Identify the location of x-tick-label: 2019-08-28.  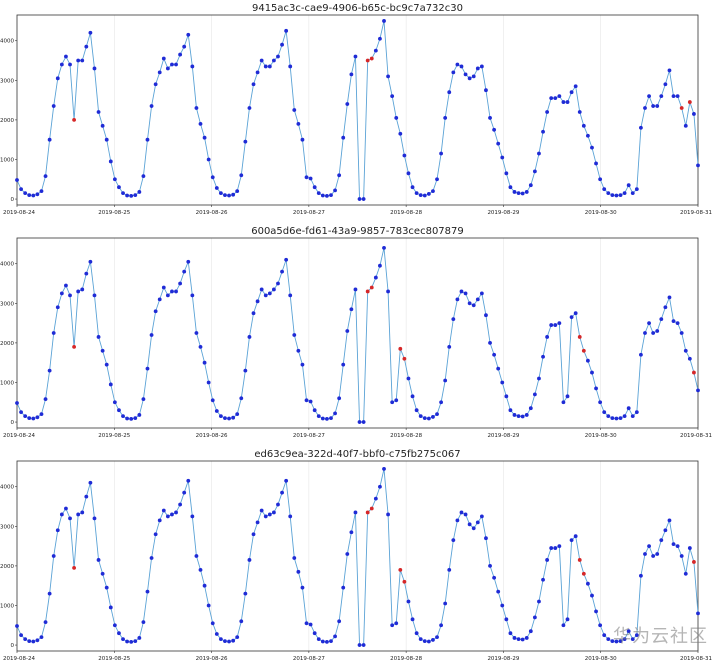
(406, 659).